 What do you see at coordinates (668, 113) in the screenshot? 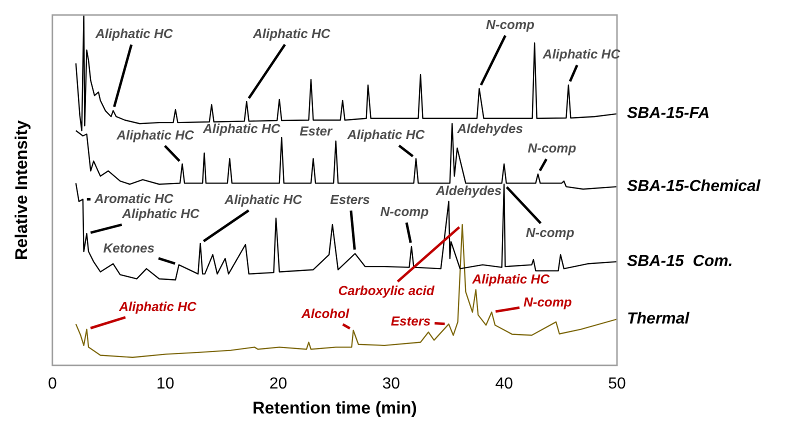
I see `series-label: SBA-15-FA` at bounding box center [668, 113].